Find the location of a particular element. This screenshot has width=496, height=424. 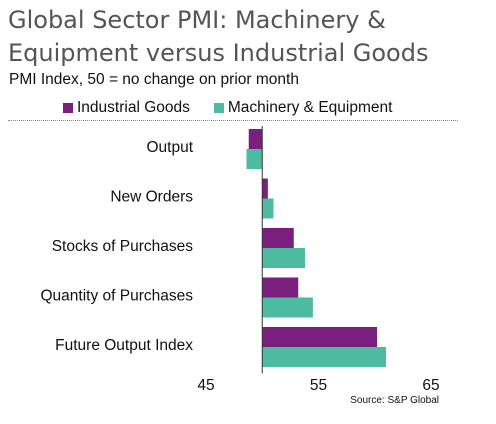

bar-machinery-equipment-stocks-of-purchases is located at coordinates (283, 258).